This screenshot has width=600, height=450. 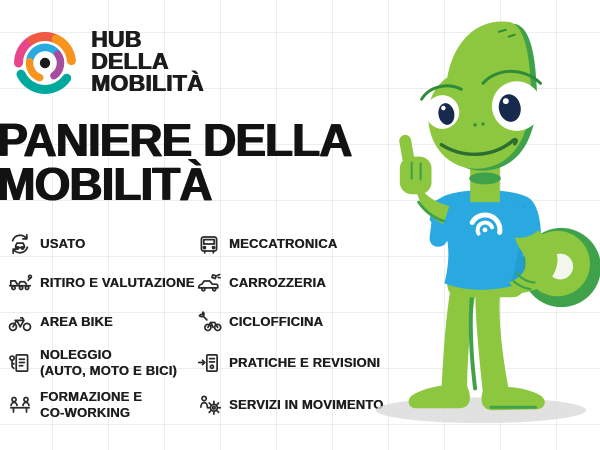 What do you see at coordinates (116, 39) in the screenshot?
I see `brand-line: HUB` at bounding box center [116, 39].